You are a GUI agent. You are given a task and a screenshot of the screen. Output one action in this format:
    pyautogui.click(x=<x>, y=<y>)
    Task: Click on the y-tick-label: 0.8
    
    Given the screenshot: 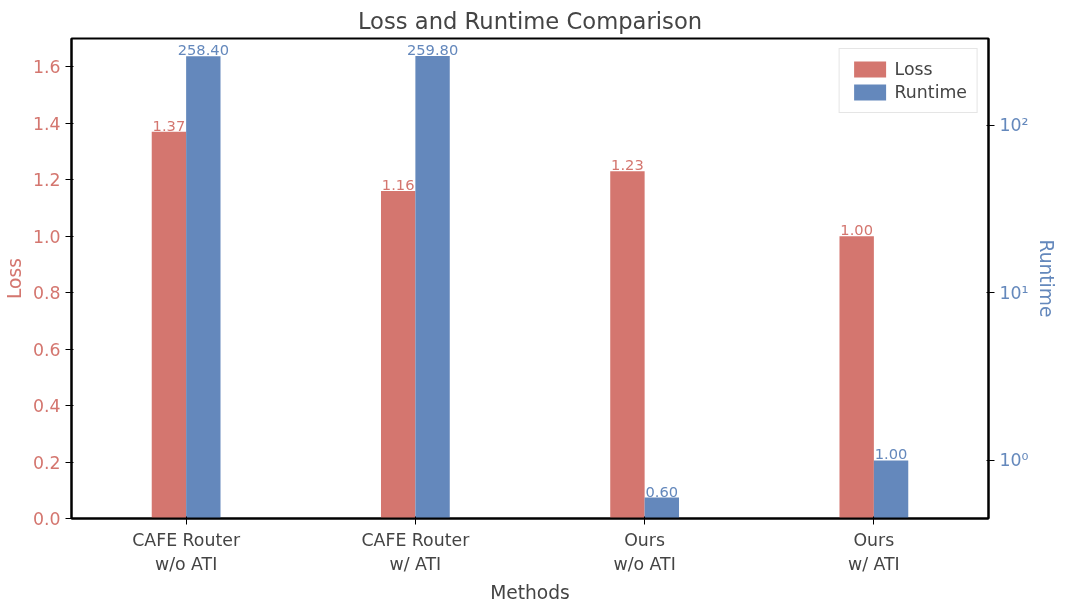 What is the action you would take?
    pyautogui.click(x=46, y=293)
    